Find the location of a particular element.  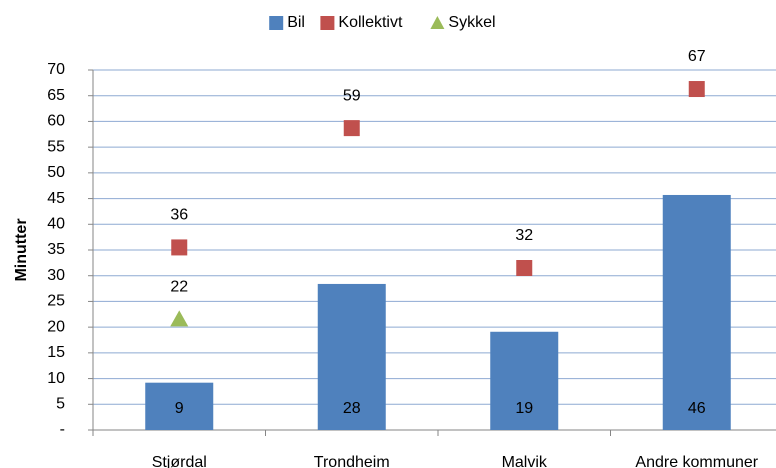

y-tick-label: 60 is located at coordinates (56, 121).